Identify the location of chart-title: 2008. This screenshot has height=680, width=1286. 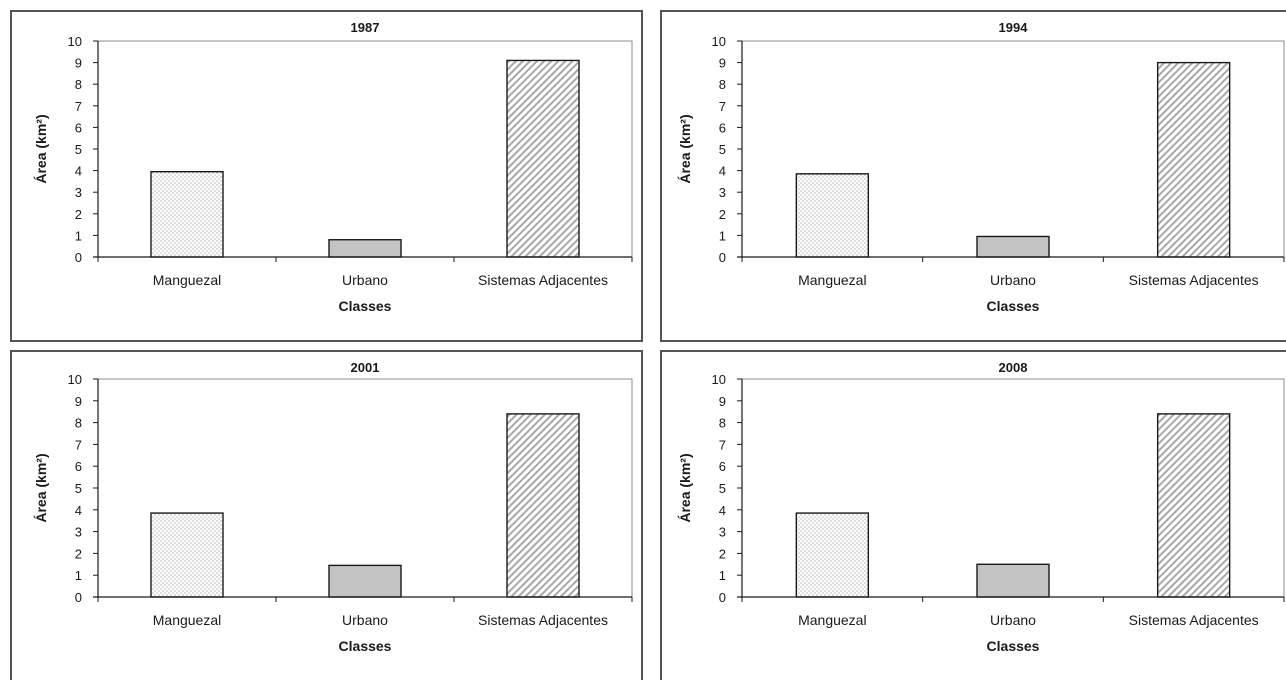
(1013, 367).